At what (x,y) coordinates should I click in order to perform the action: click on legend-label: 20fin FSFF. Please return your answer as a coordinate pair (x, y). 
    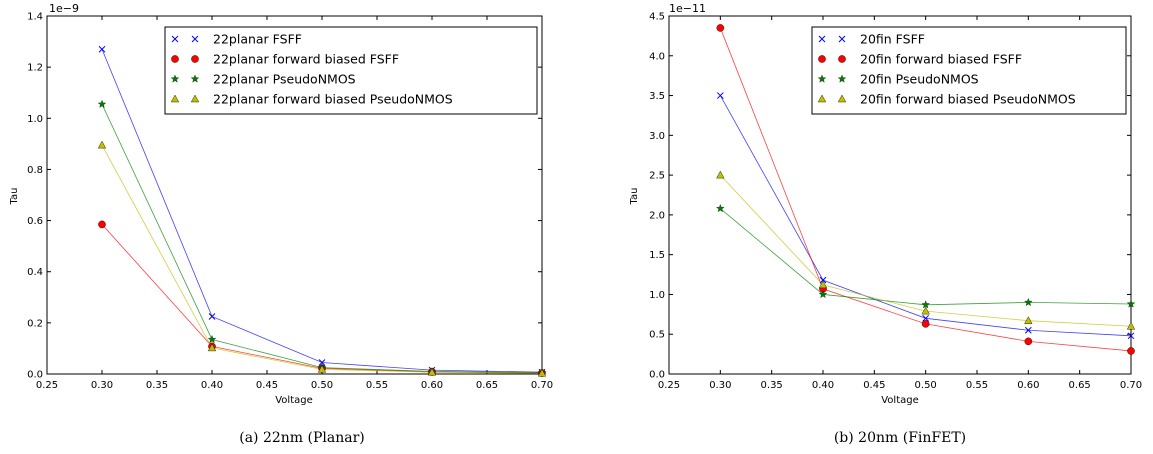
    Looking at the image, I should click on (892, 39).